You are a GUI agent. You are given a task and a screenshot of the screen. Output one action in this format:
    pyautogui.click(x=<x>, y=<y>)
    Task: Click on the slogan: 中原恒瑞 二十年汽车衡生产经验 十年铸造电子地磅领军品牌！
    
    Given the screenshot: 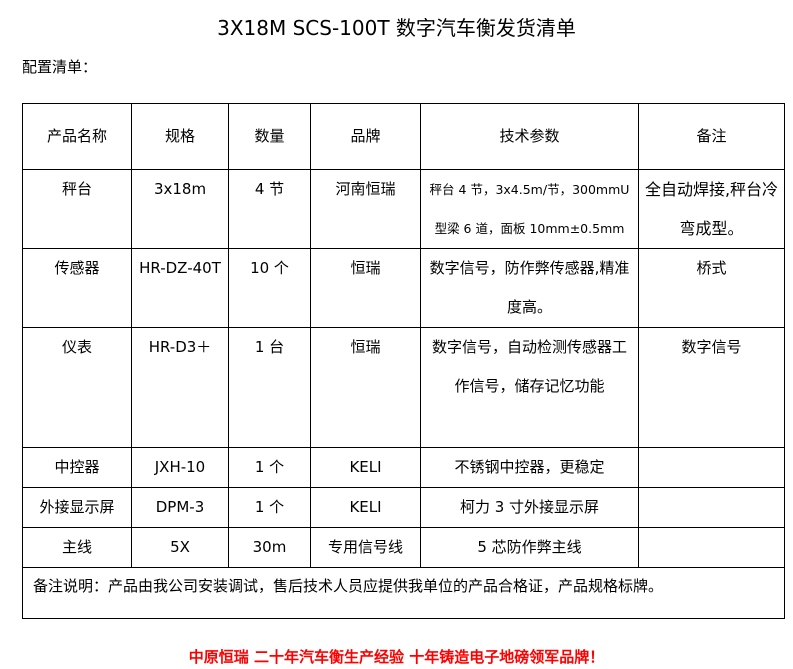 What is the action you would take?
    pyautogui.click(x=396, y=657)
    